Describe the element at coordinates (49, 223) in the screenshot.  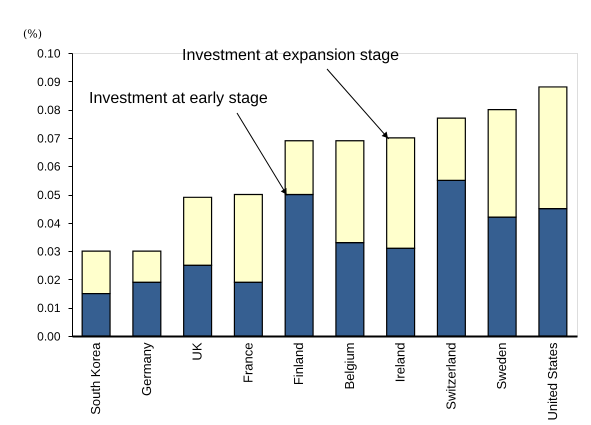
I see `y-tick-label: 0.04` at that location.